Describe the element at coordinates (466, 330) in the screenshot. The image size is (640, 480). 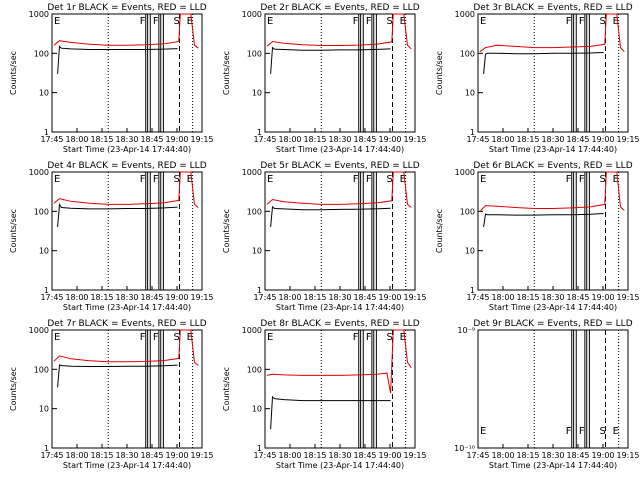
I see `y-tick-label: 10⁻⁹` at that location.